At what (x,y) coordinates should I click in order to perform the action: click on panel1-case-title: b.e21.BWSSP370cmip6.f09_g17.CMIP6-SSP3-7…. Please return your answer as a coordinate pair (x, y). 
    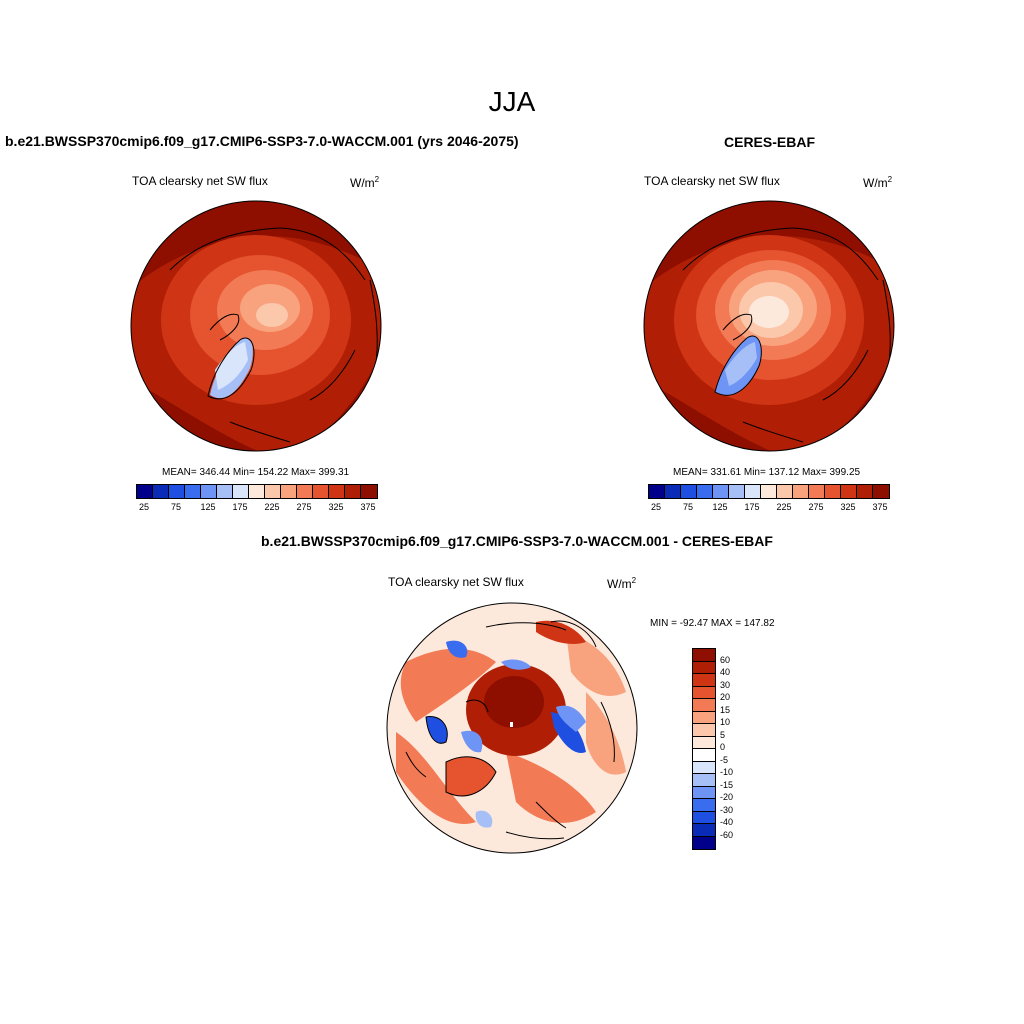
    Looking at the image, I should click on (262, 141).